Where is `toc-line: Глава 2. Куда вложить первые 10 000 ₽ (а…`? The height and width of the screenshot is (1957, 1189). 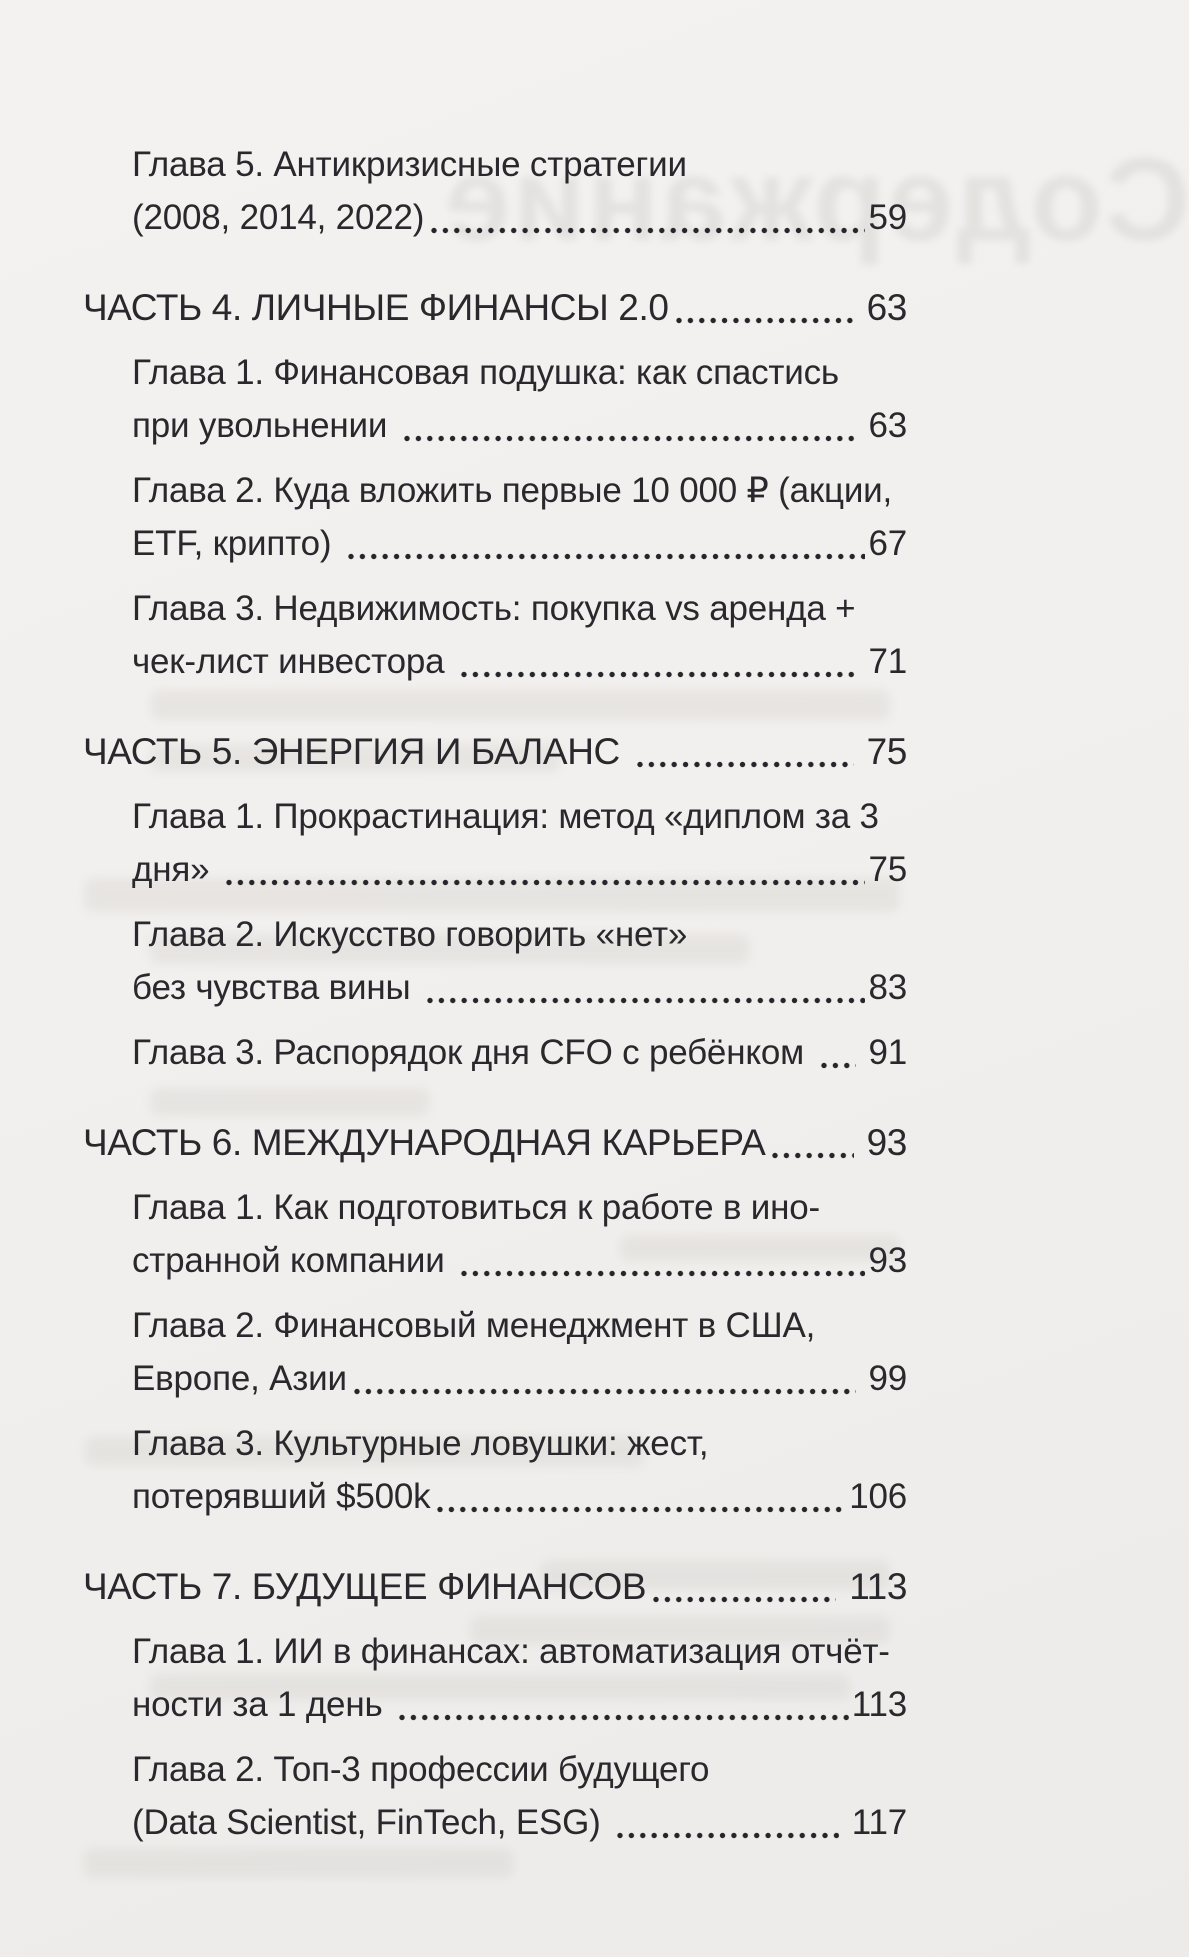 toc-line: Глава 2. Куда вложить первые 10 000 ₽ (а… is located at coordinates (519, 490).